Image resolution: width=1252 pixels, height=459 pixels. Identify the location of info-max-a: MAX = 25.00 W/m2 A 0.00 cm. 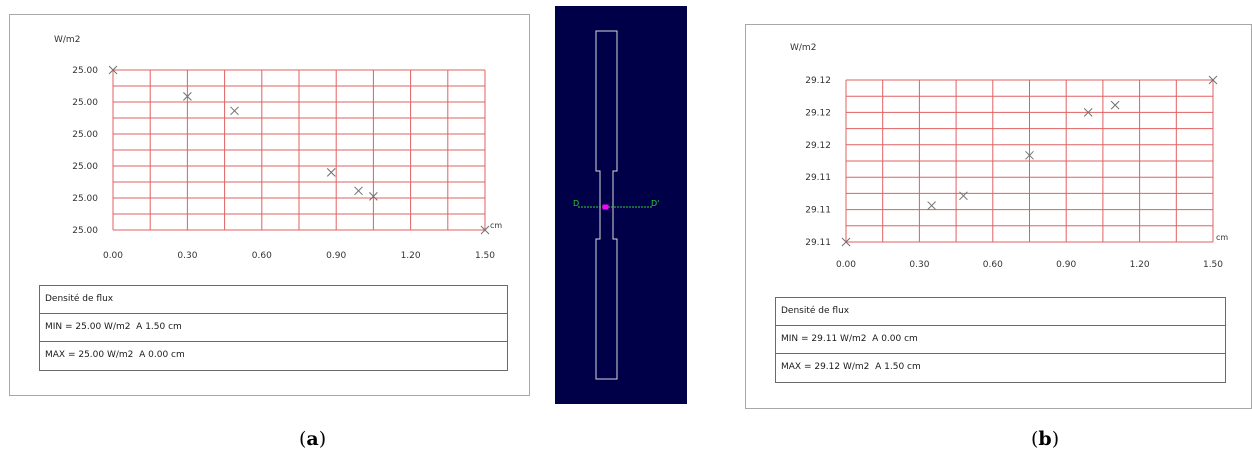
(115, 355).